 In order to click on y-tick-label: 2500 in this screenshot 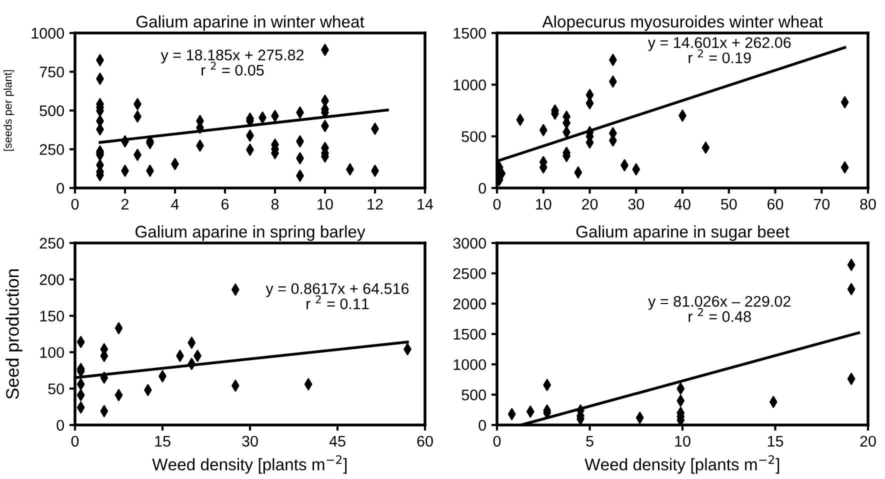, I will do `click(469, 274)`.